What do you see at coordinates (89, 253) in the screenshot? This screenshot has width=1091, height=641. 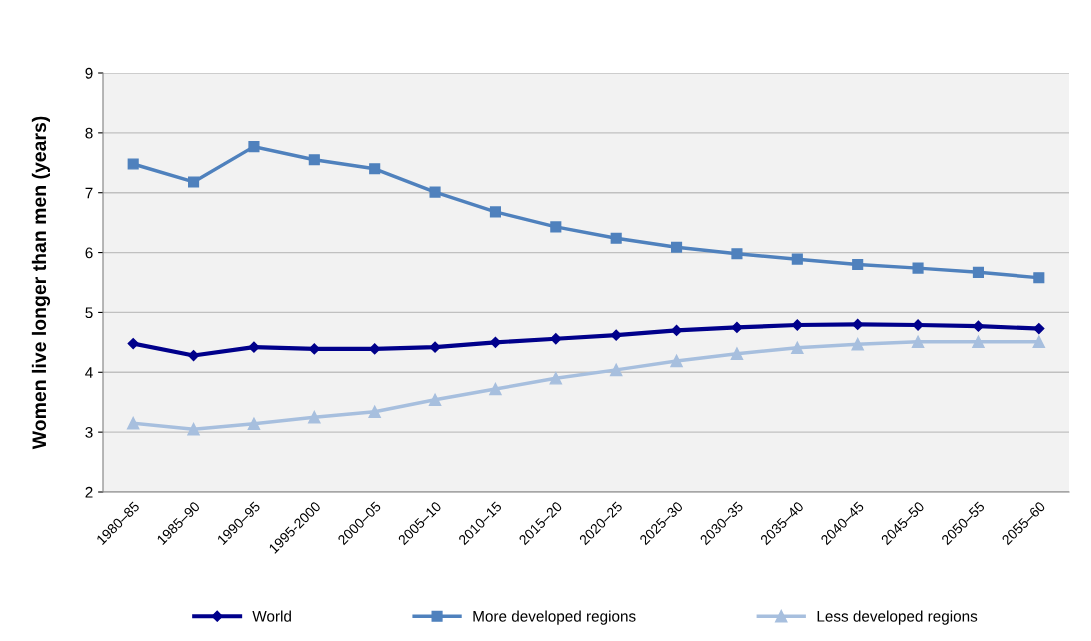 I see `y-tick-label: 6` at bounding box center [89, 253].